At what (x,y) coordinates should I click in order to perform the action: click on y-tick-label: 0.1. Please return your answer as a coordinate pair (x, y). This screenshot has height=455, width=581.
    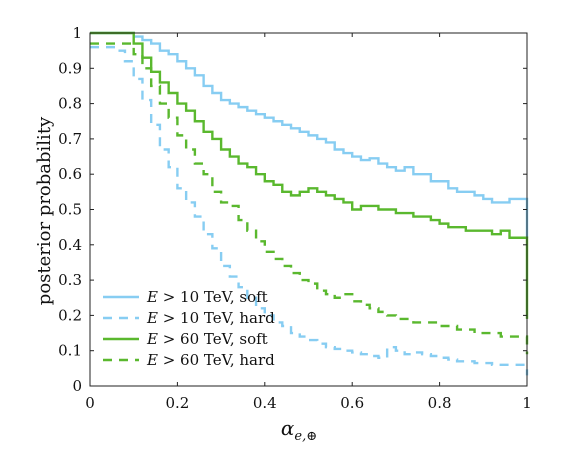
    Looking at the image, I should click on (70, 351).